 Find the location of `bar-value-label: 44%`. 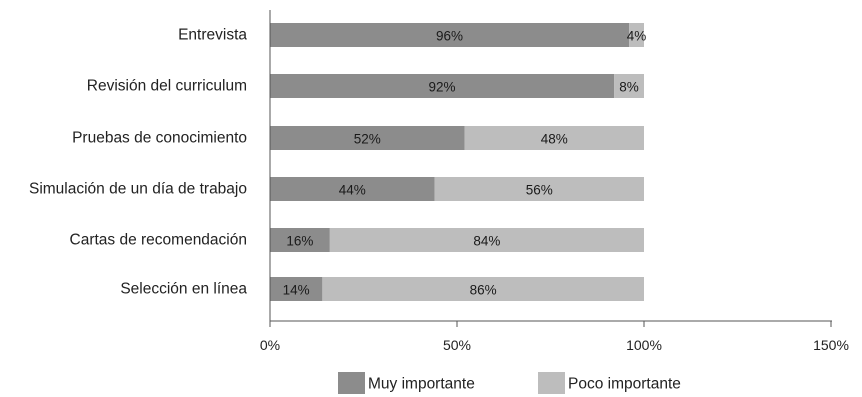

bar-value-label: 44% is located at coordinates (352, 190).